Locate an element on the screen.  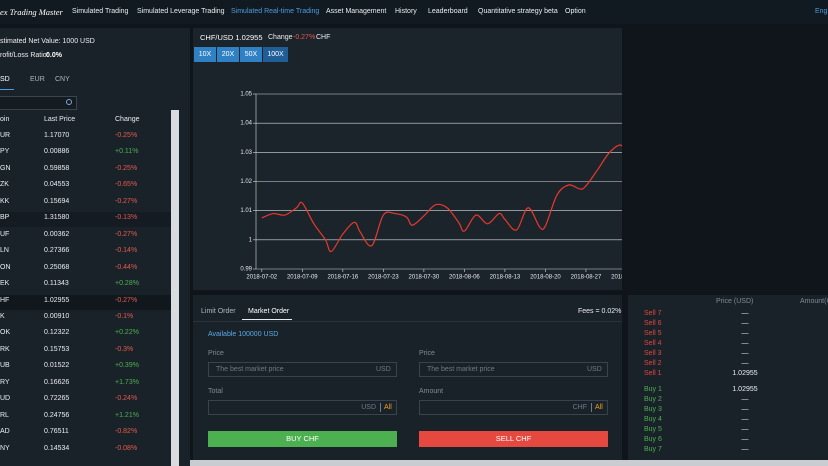
nav-item: Leaderboard is located at coordinates (448, 11).